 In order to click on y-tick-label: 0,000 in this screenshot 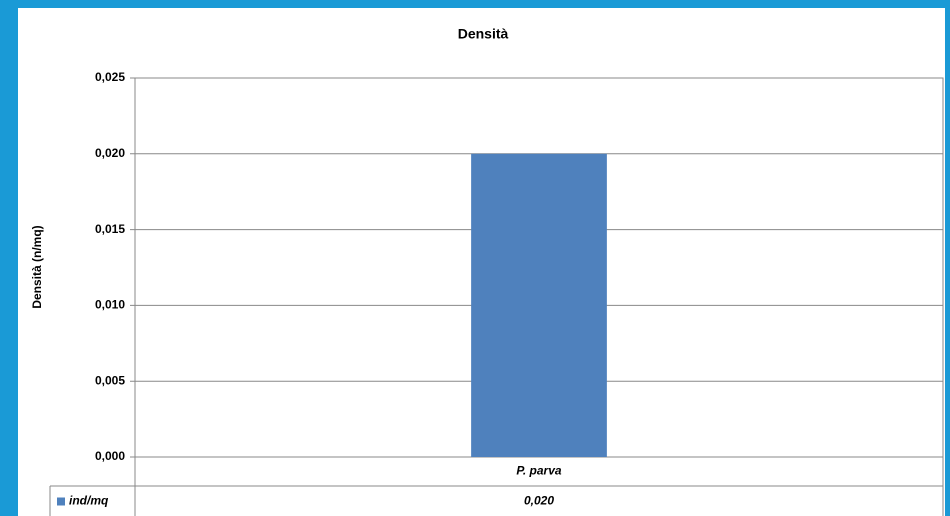, I will do `click(110, 456)`.